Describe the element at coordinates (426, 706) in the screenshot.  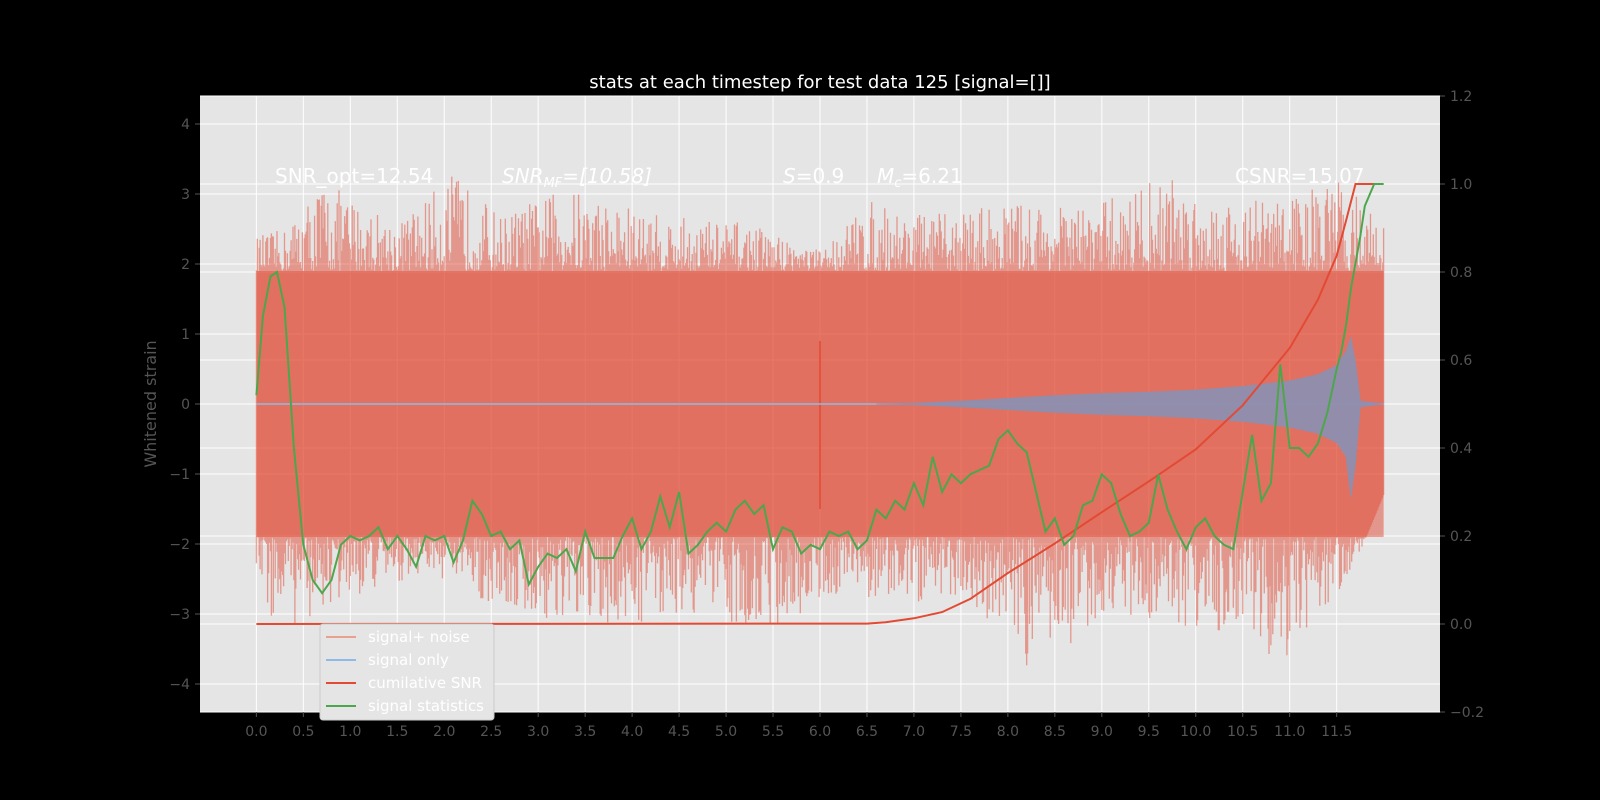
I see `legend-label-signal-statistics: signal statistics` at that location.